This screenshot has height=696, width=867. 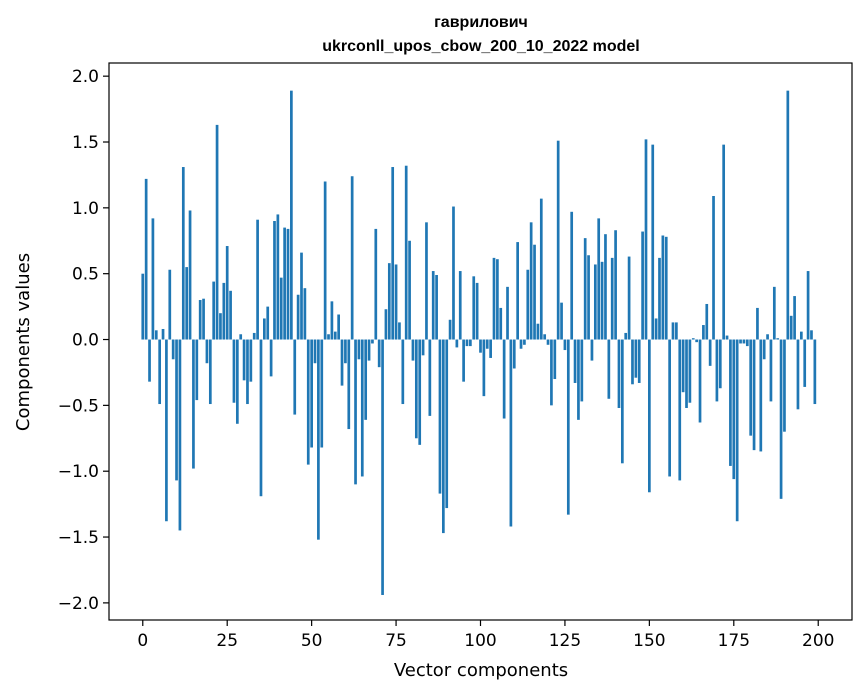 What do you see at coordinates (142, 641) in the screenshot?
I see `x-tick-label: 0` at bounding box center [142, 641].